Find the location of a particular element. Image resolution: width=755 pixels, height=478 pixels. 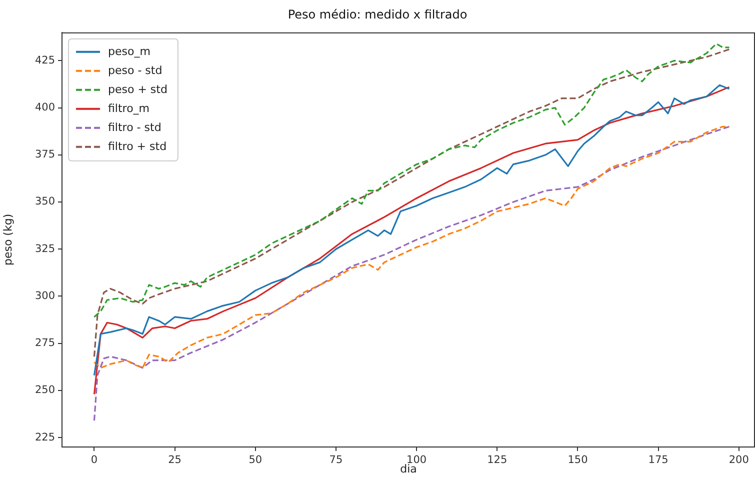

y-tick-label: 375 is located at coordinates (44, 154).